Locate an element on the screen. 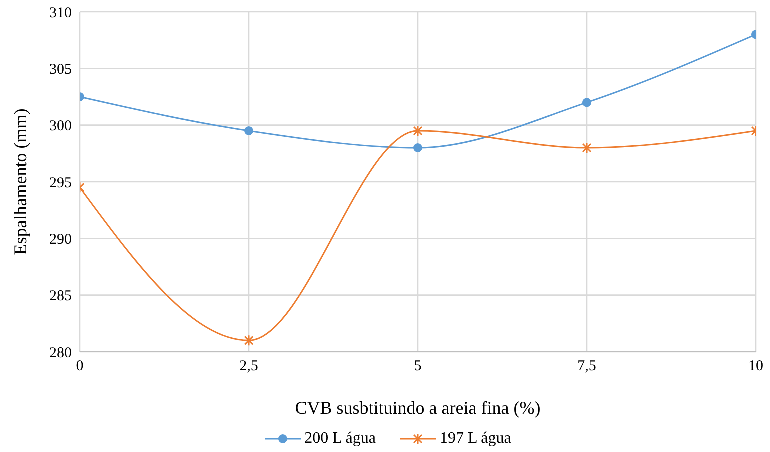 The height and width of the screenshot is (452, 770). x-axis-title: CVB susbtituindo a areia fina (%) is located at coordinates (418, 408).